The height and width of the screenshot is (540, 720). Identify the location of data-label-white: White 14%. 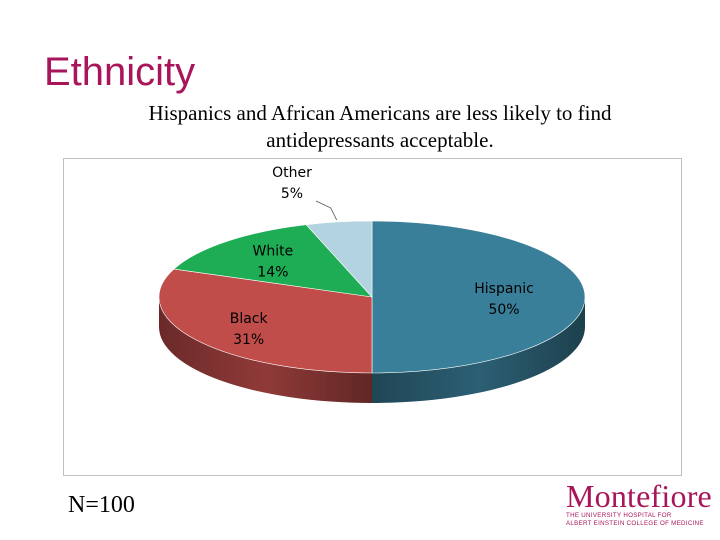
(272, 261).